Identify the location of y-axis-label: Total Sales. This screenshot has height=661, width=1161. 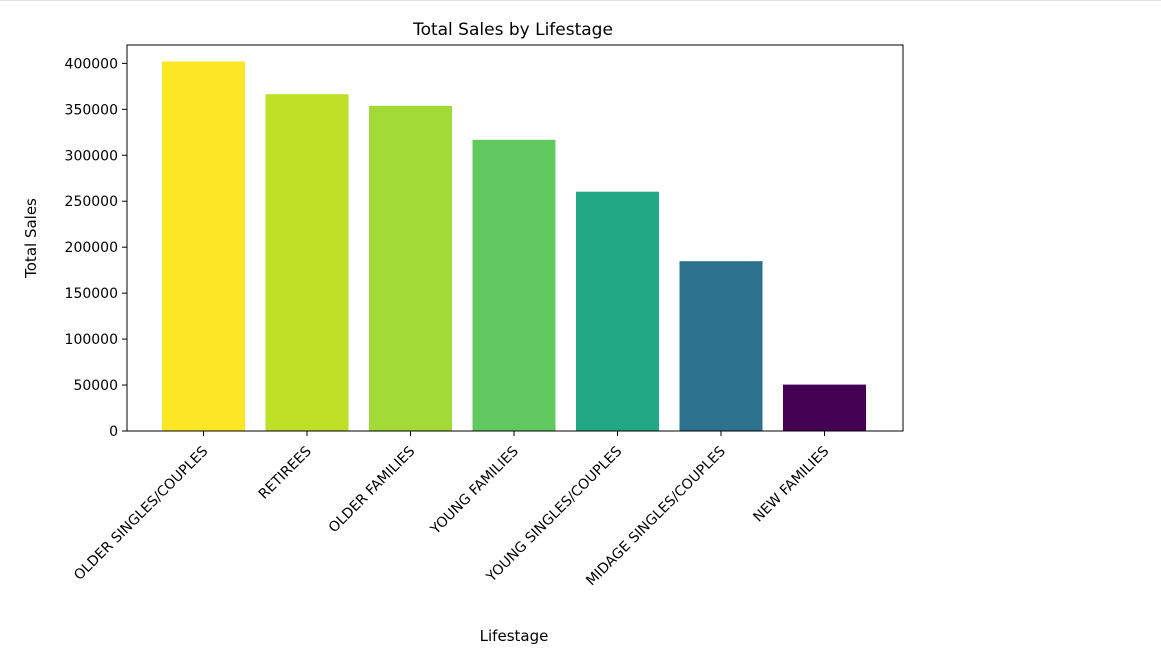
(31, 238).